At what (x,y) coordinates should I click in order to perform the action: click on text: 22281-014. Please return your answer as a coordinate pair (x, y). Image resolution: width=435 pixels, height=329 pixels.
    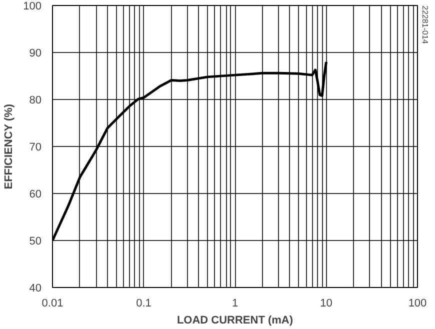
    Looking at the image, I should click on (425, 25).